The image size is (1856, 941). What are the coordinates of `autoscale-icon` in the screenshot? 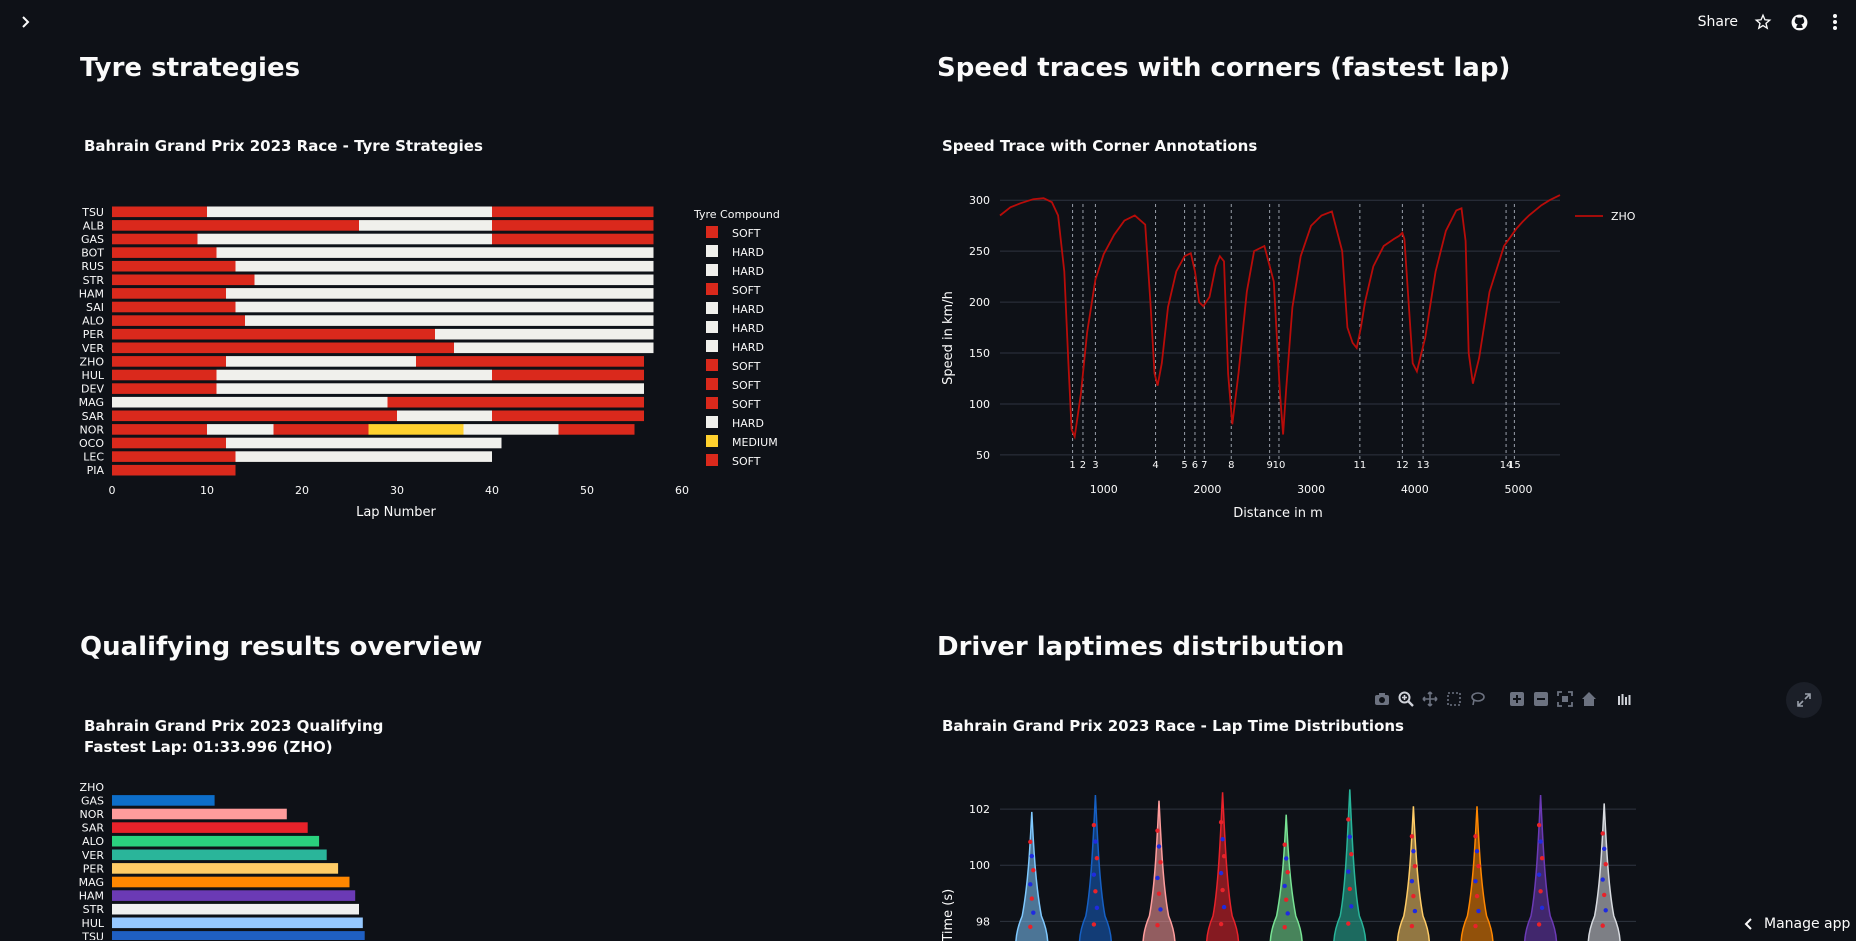 It's located at (1564, 698).